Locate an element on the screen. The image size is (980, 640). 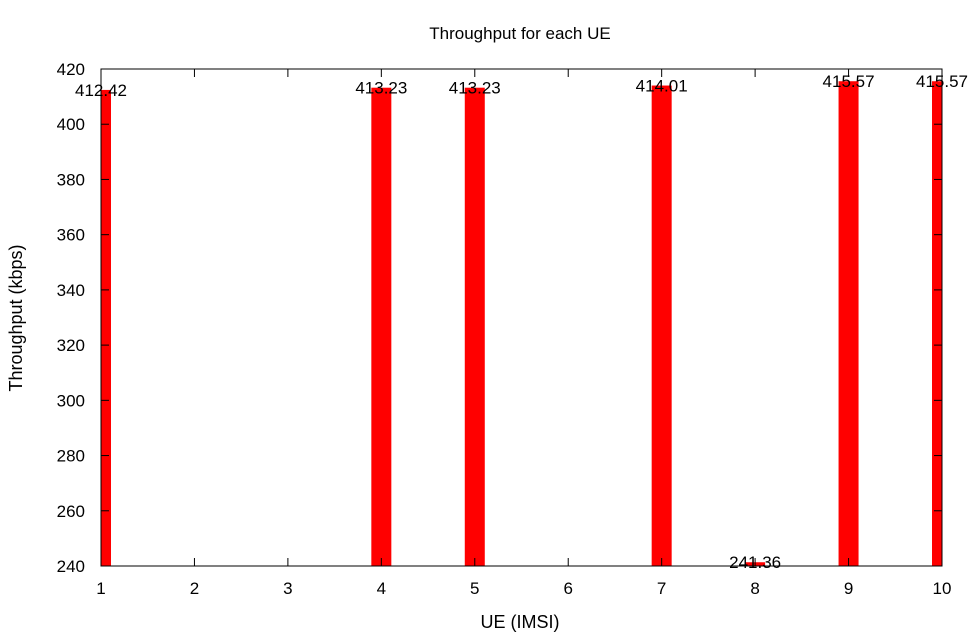
x-tick-label: 4 is located at coordinates (381, 588).